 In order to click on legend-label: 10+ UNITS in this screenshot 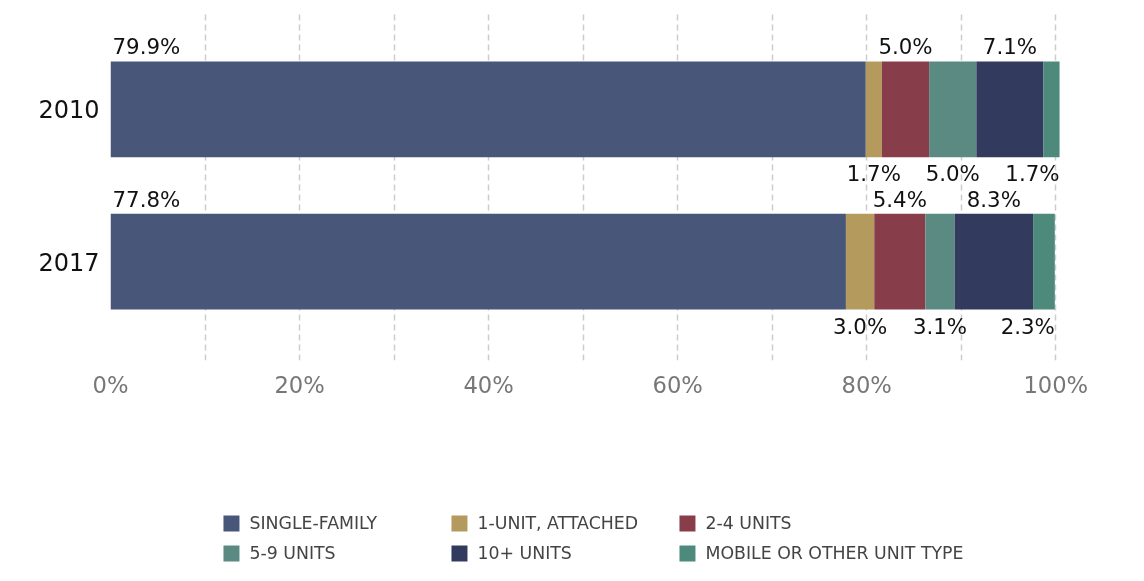, I will do `click(525, 552)`.